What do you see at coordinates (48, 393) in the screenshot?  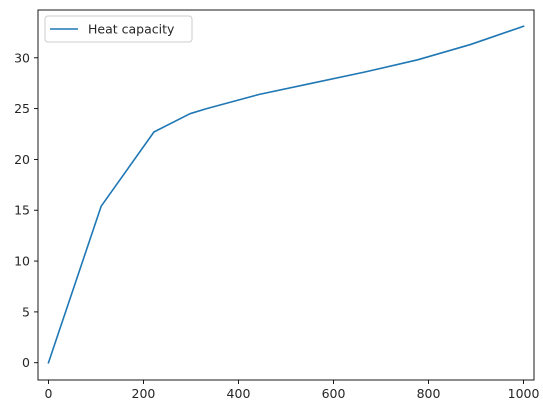 I see `x-tick-label: 0` at bounding box center [48, 393].